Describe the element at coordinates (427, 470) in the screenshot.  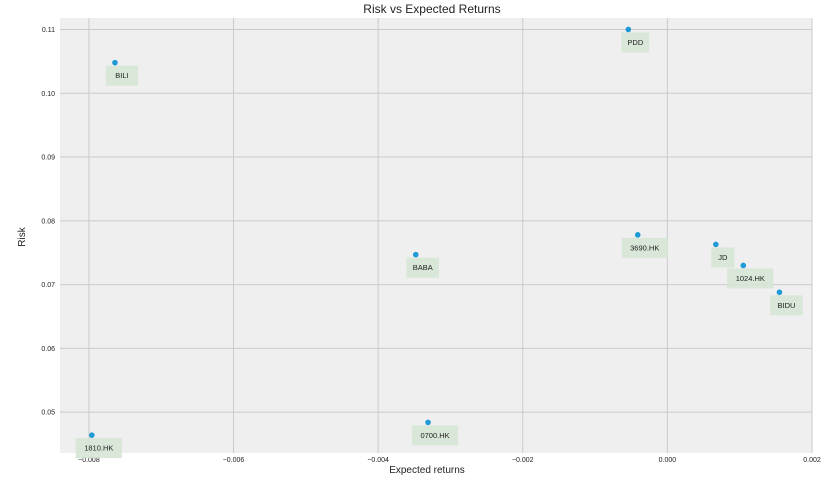
I see `x-axis-label: Expected returns` at that location.